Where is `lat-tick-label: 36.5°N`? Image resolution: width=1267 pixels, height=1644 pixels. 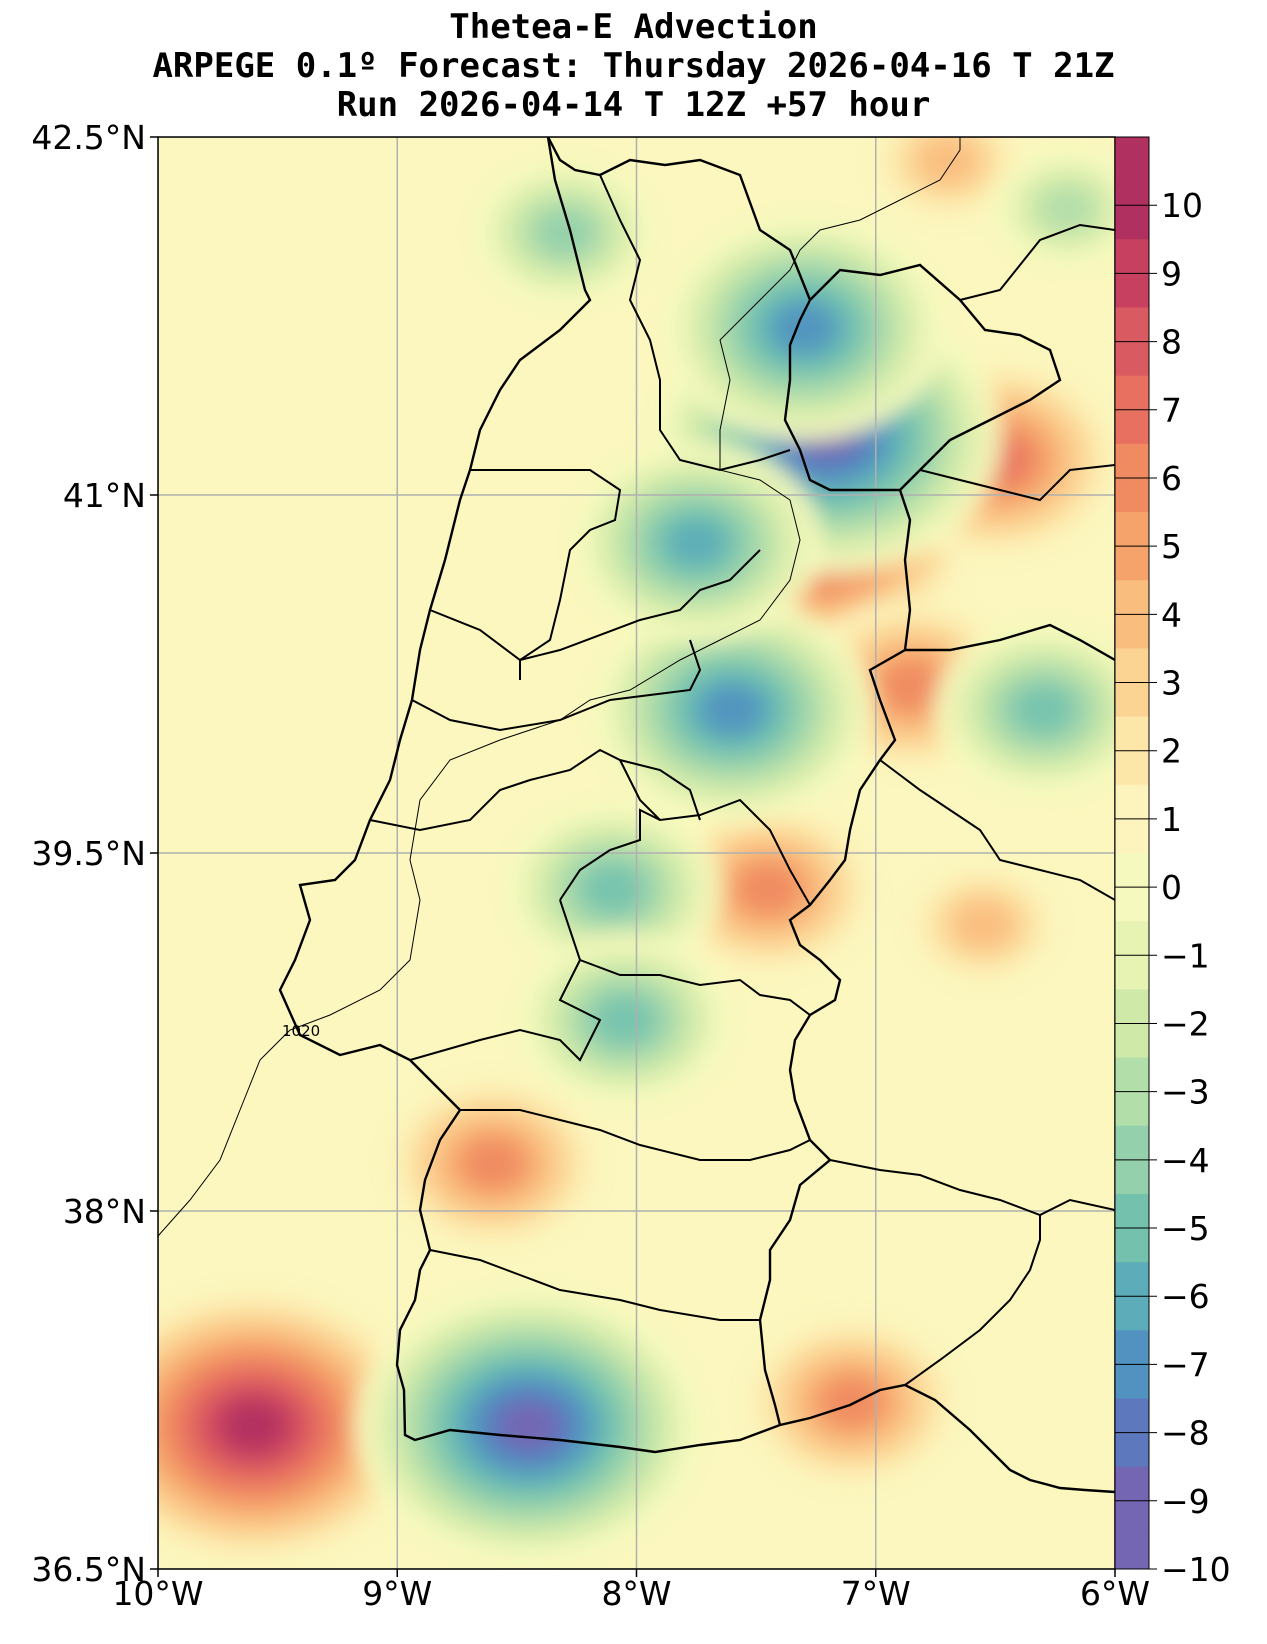
lat-tick-label: 36.5°N is located at coordinates (88, 1569).